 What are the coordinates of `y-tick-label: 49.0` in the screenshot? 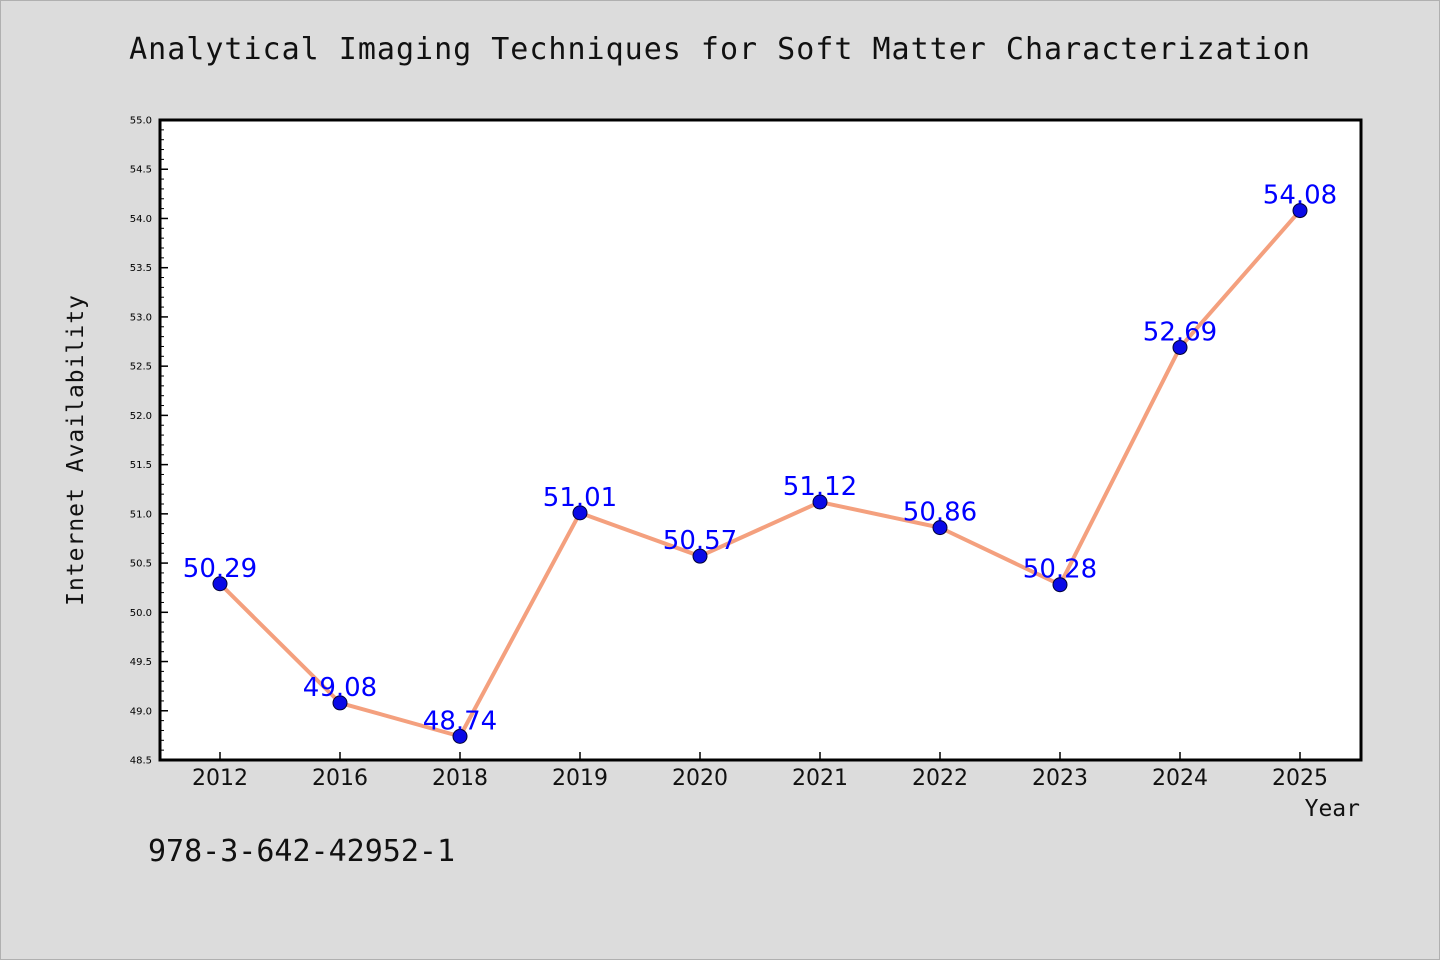 It's located at (141, 711).